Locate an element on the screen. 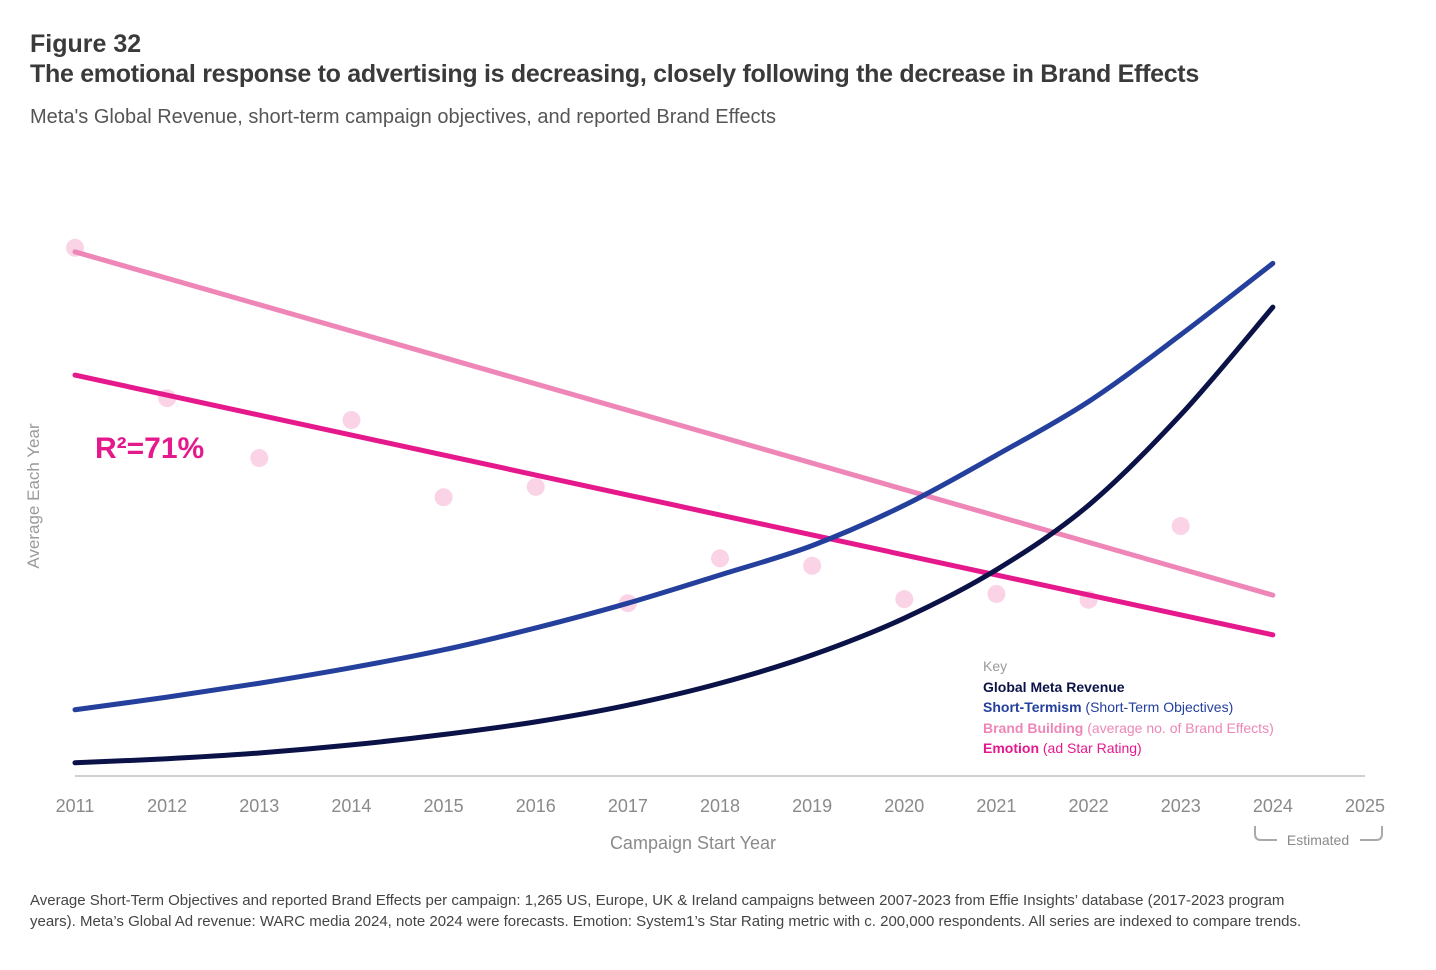 Image resolution: width=1436 pixels, height=970 pixels. figure-label: Figure 32 is located at coordinates (86, 44).